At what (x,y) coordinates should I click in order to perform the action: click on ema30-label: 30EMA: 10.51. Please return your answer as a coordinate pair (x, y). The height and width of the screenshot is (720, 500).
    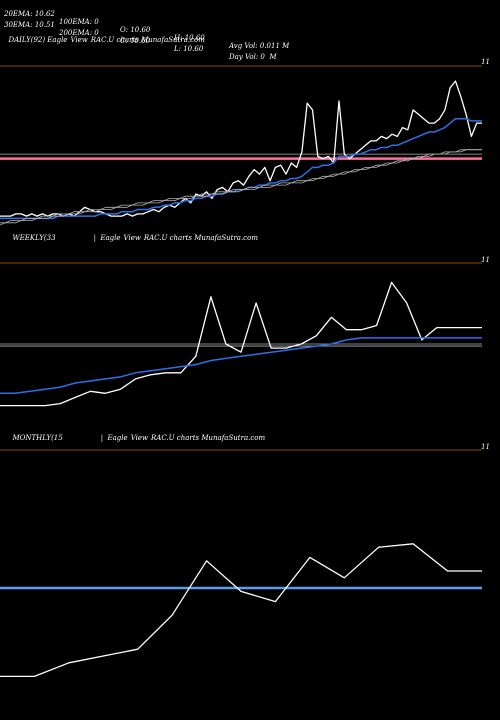
    Looking at the image, I should click on (29, 25).